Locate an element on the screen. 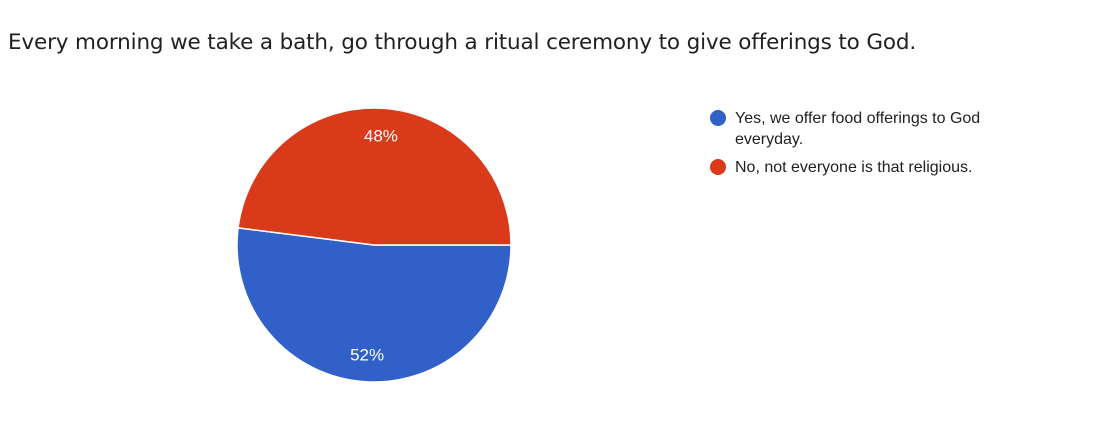 The image size is (1094, 430). pie-labels: 52% 48% is located at coordinates (374, 246).